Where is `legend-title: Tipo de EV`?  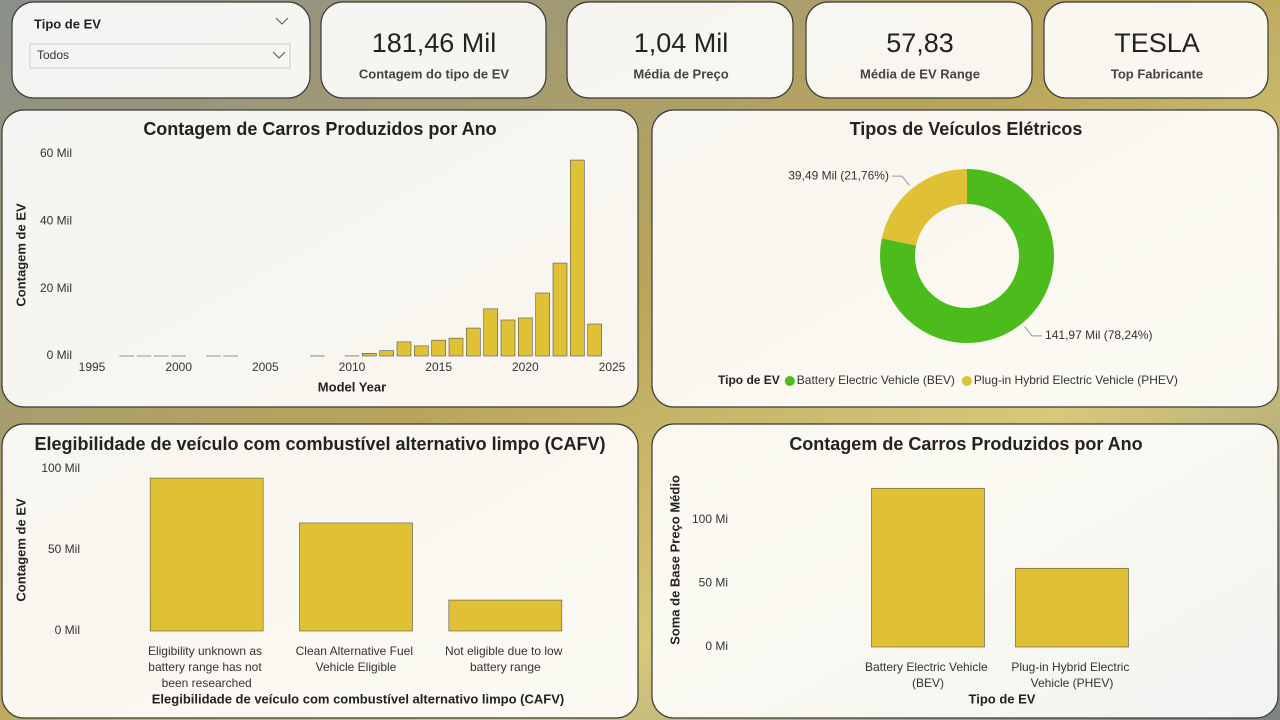
legend-title: Tipo de EV is located at coordinates (749, 380).